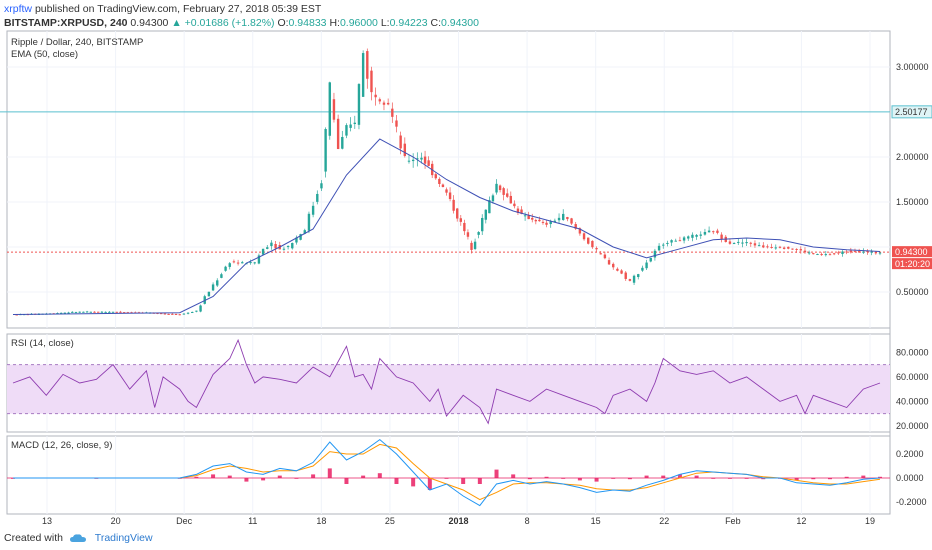  Describe the element at coordinates (44, 54) in the screenshot. I see `ema-legend: EMA (50, close)` at that location.